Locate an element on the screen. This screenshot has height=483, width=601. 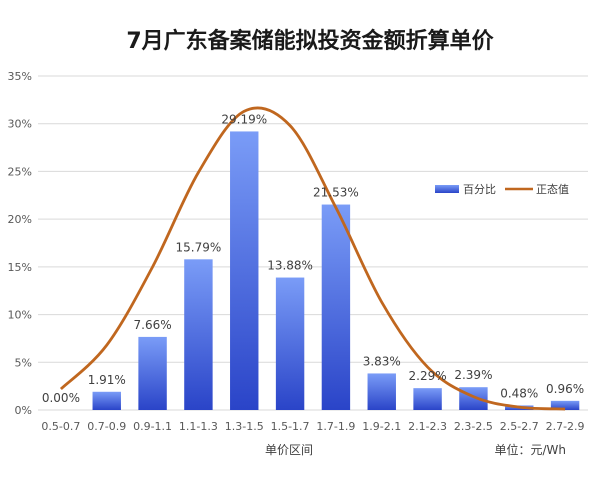
y-tick-label: 35% is located at coordinates (20, 76).